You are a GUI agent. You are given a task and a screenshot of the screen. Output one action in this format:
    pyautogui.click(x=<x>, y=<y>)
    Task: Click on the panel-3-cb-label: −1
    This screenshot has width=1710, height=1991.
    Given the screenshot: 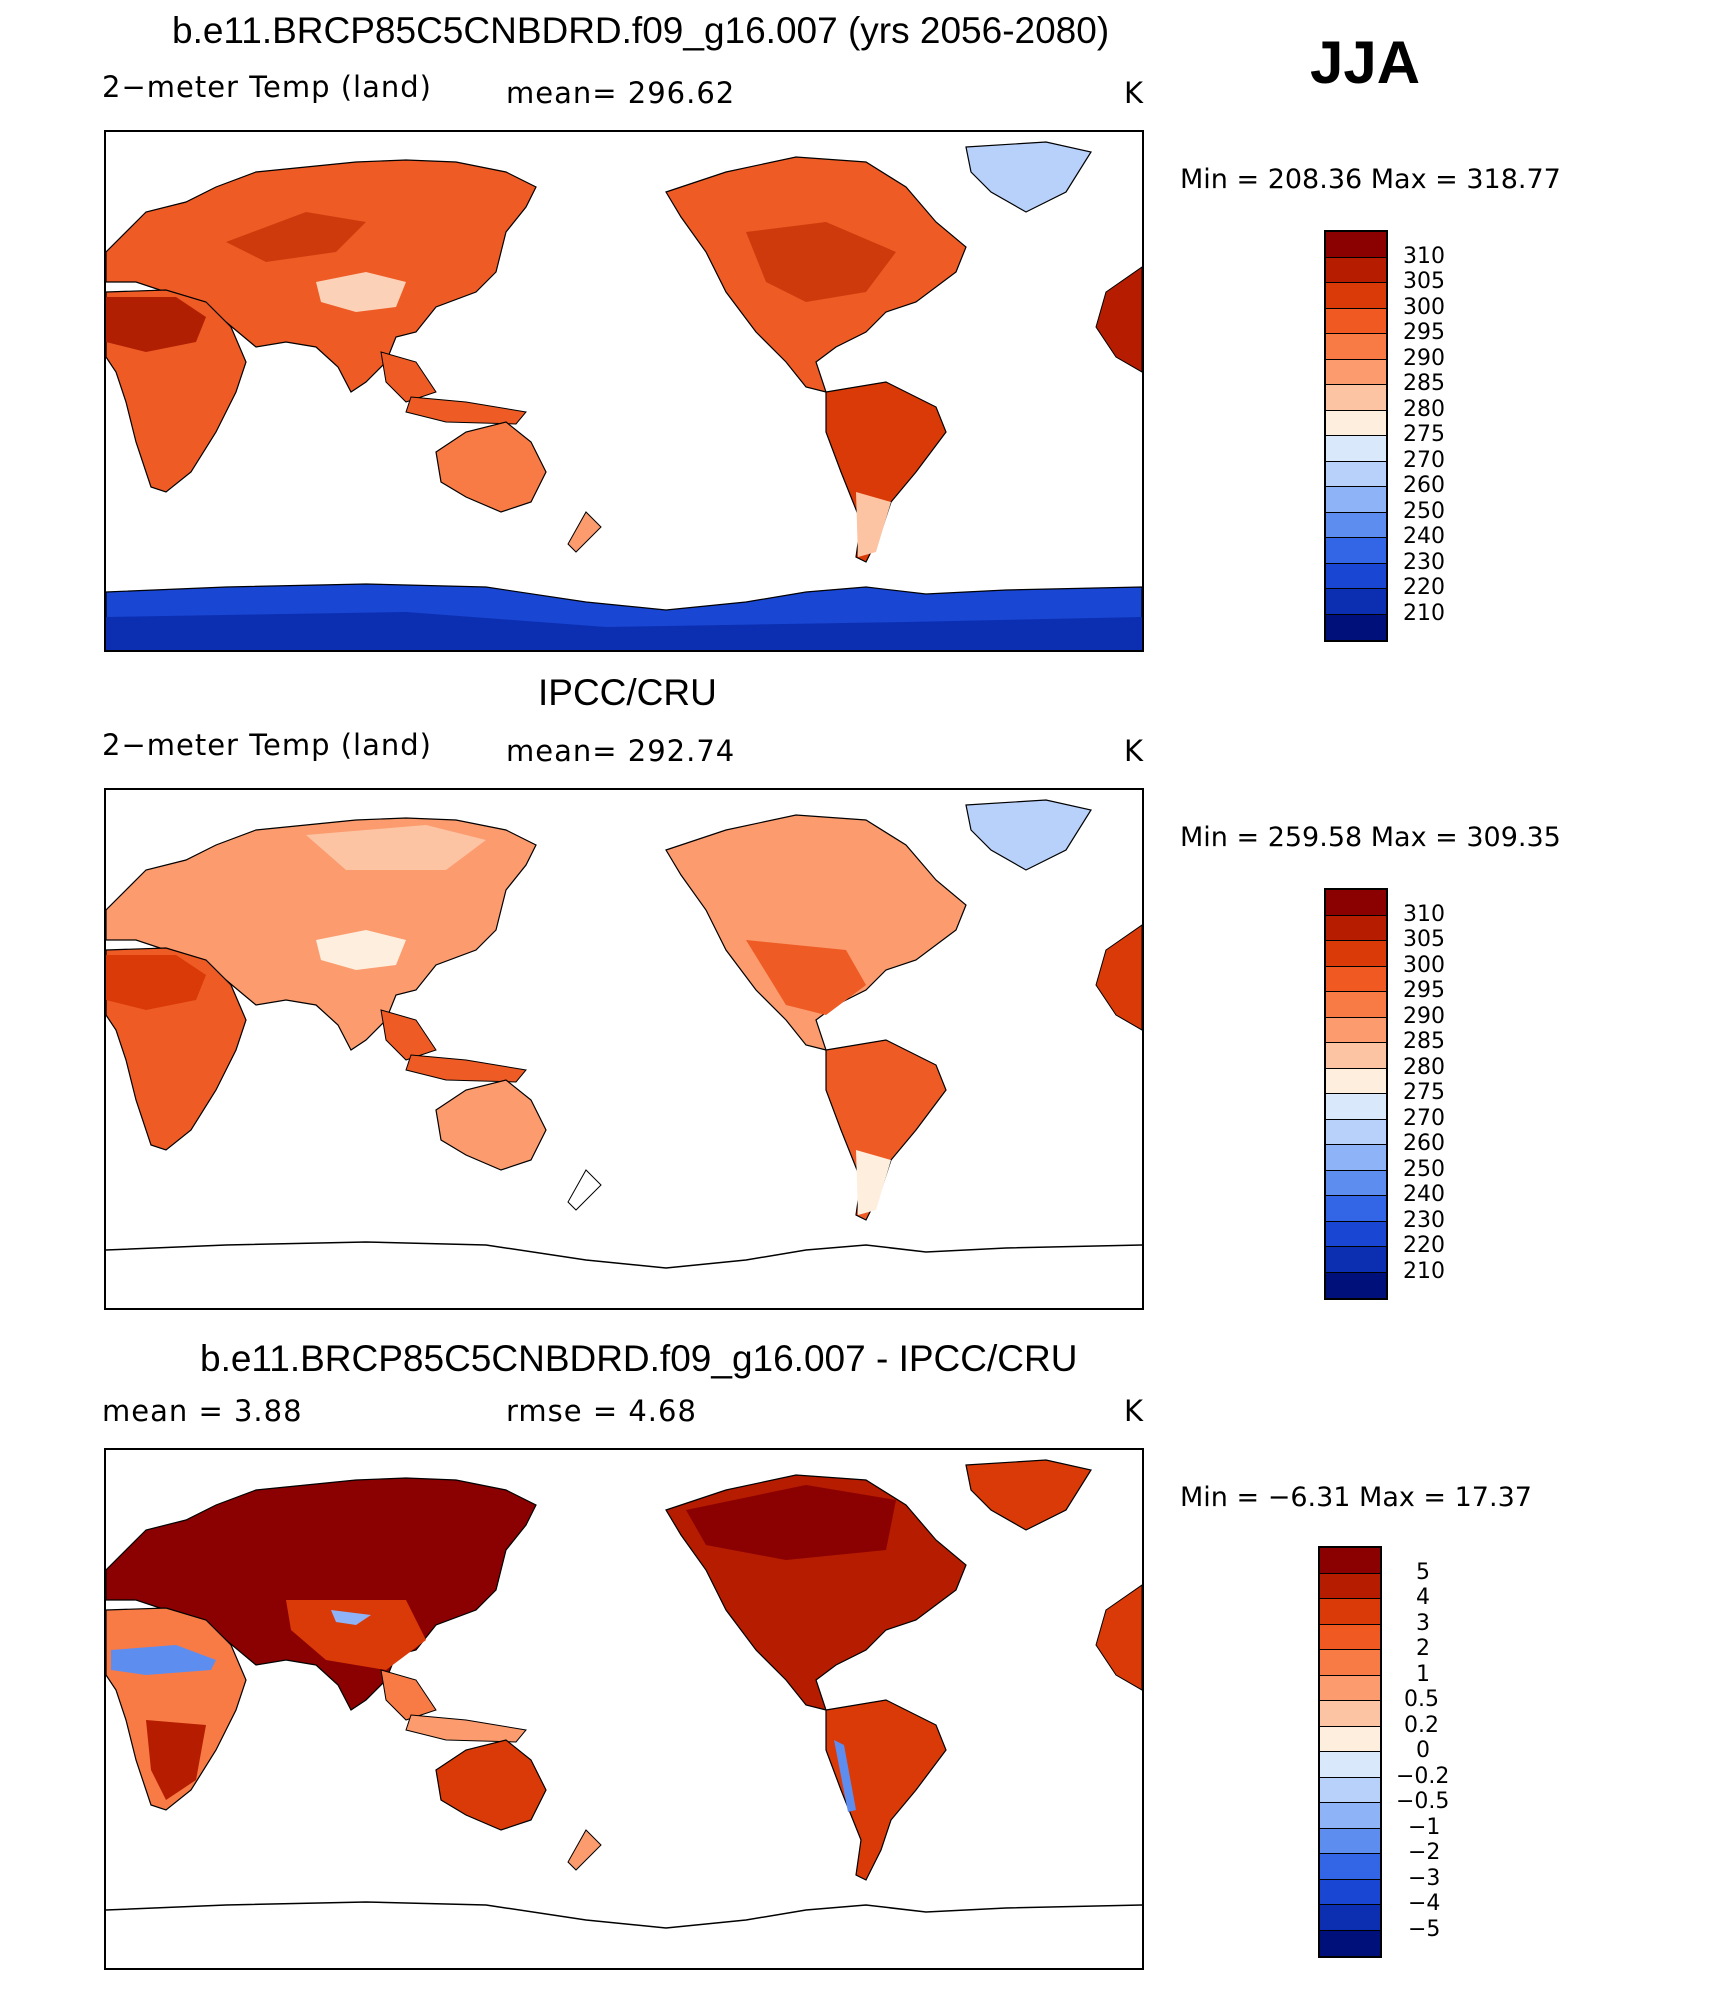 What is the action you would take?
    pyautogui.click(x=1424, y=1827)
    